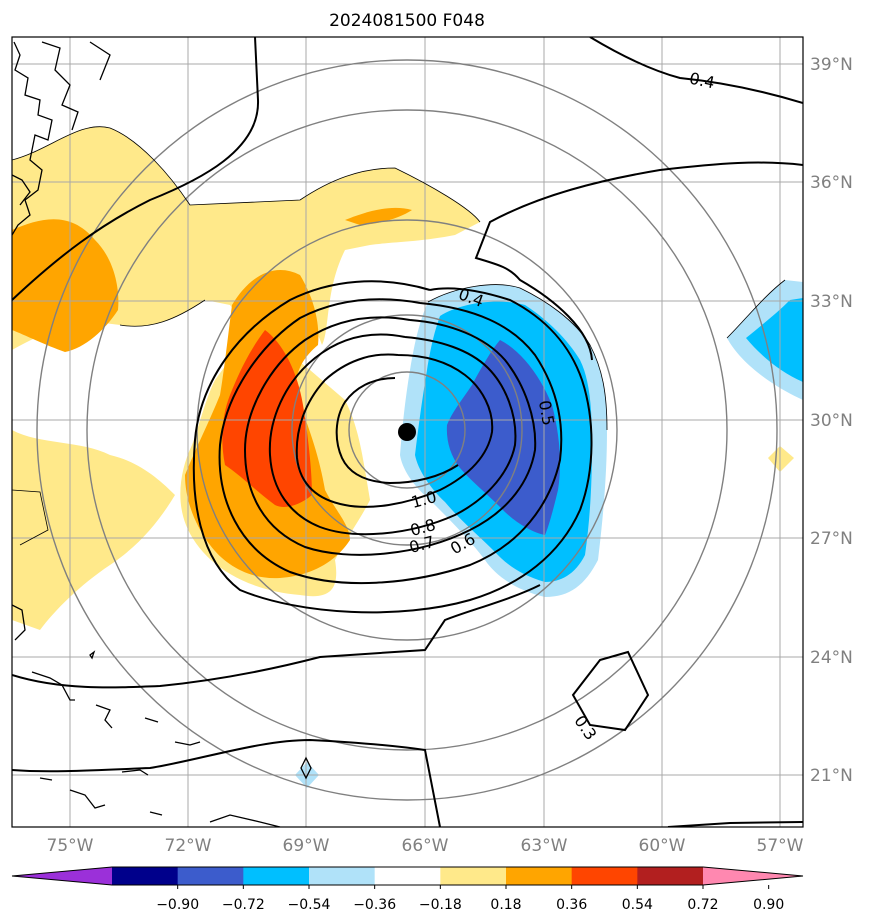  Describe the element at coordinates (831, 183) in the screenshot. I see `y-tick-36: 36°N` at that location.